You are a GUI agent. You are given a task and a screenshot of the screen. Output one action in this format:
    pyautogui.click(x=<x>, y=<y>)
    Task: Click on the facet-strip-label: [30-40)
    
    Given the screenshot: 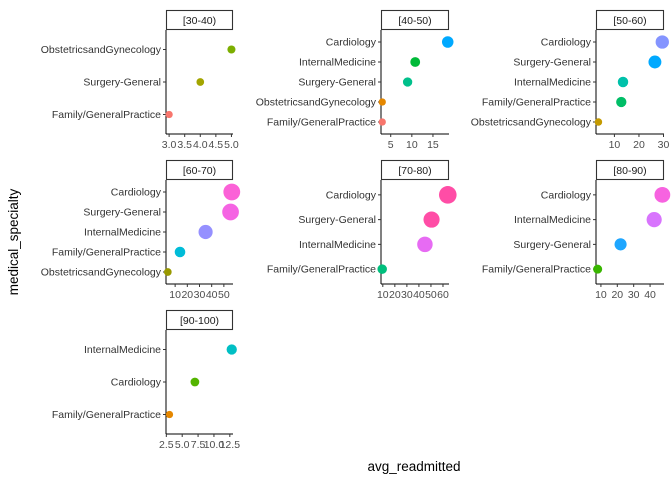 What is the action you would take?
    pyautogui.click(x=199, y=21)
    